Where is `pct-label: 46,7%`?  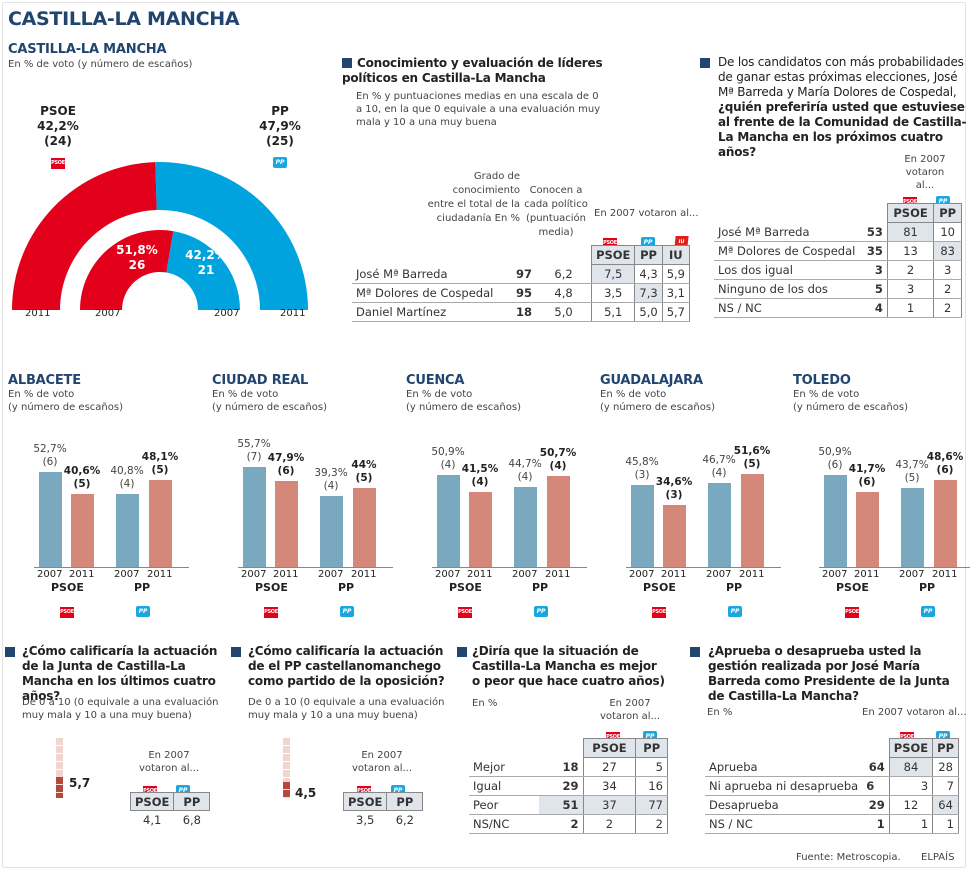 pct-label: 46,7% is located at coordinates (719, 459).